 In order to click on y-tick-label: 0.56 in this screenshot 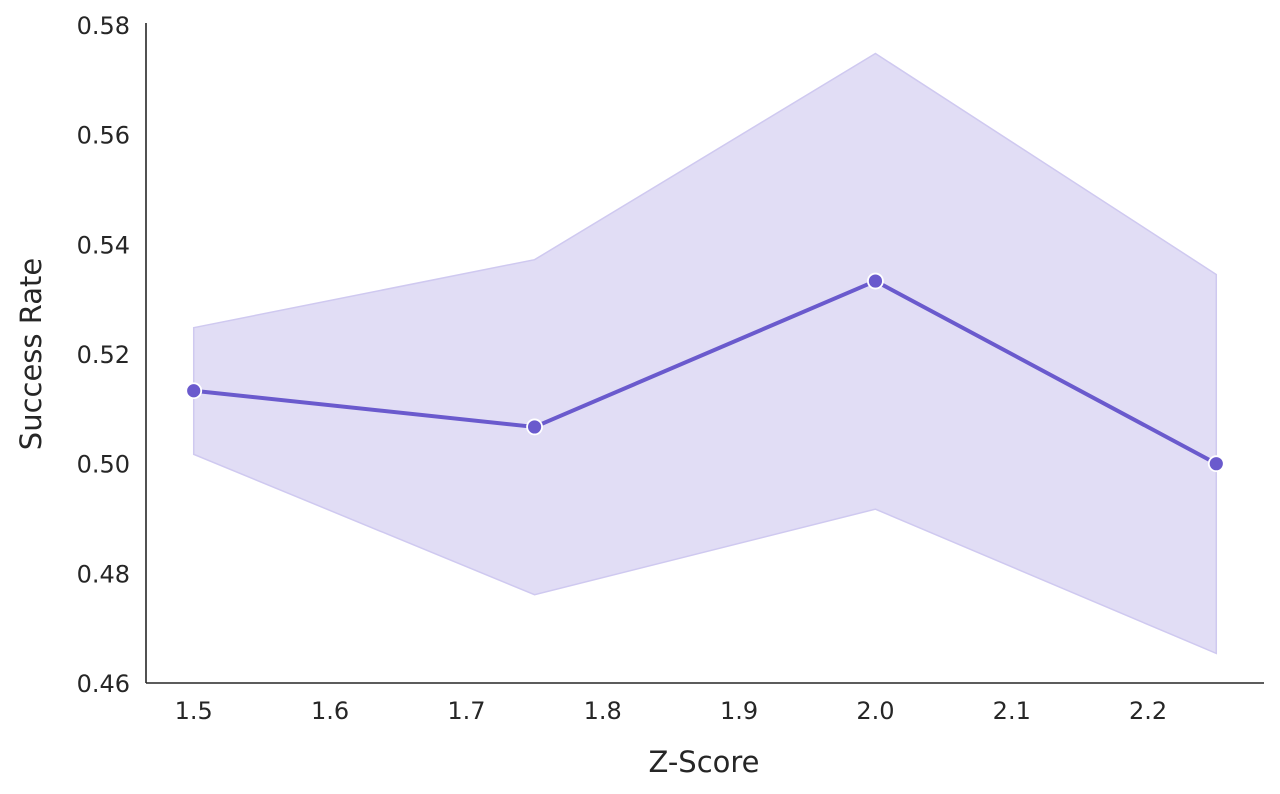, I will do `click(103, 136)`.